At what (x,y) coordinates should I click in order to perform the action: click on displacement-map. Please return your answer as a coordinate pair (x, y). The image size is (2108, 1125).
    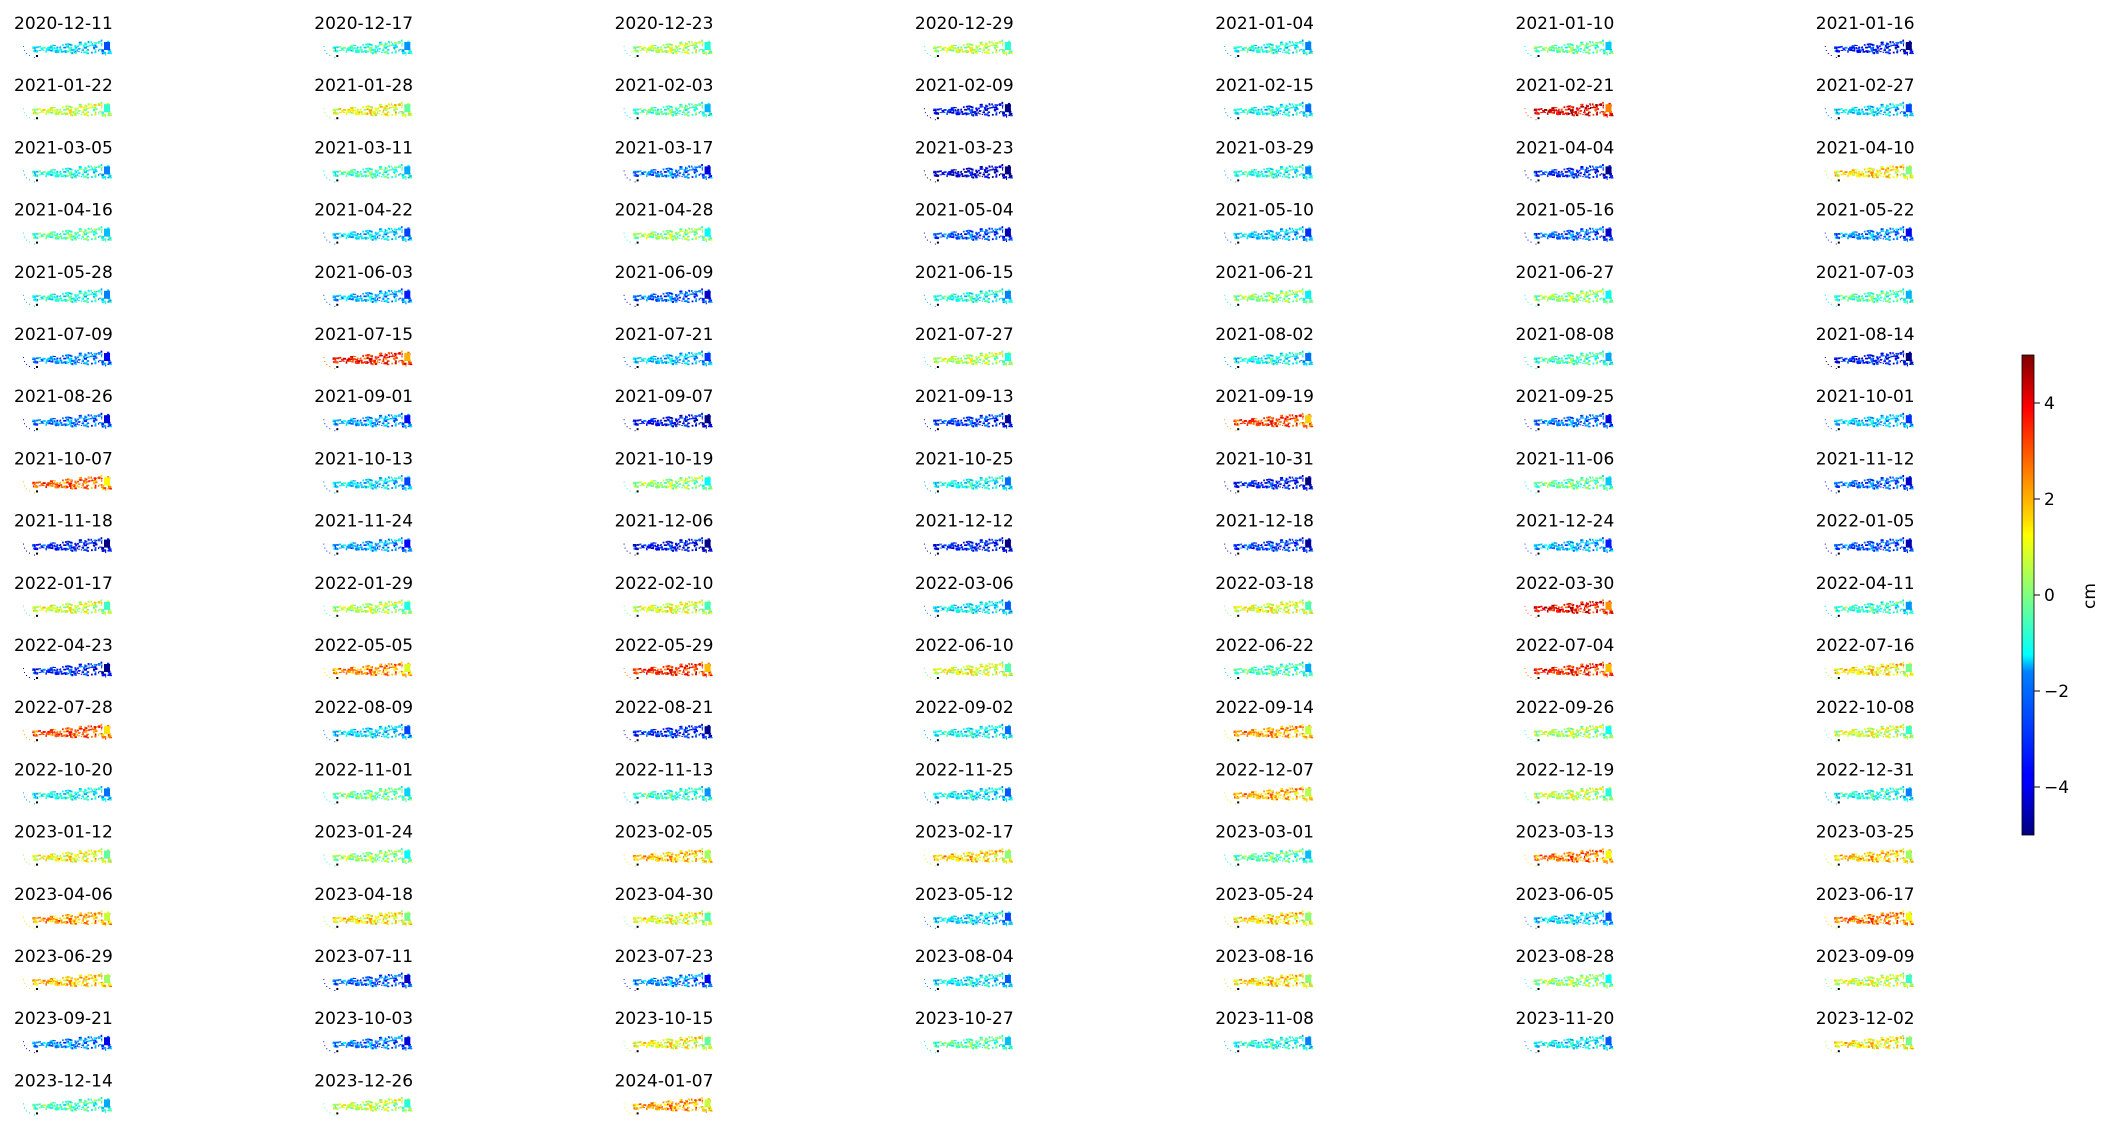
    Looking at the image, I should click on (368, 235).